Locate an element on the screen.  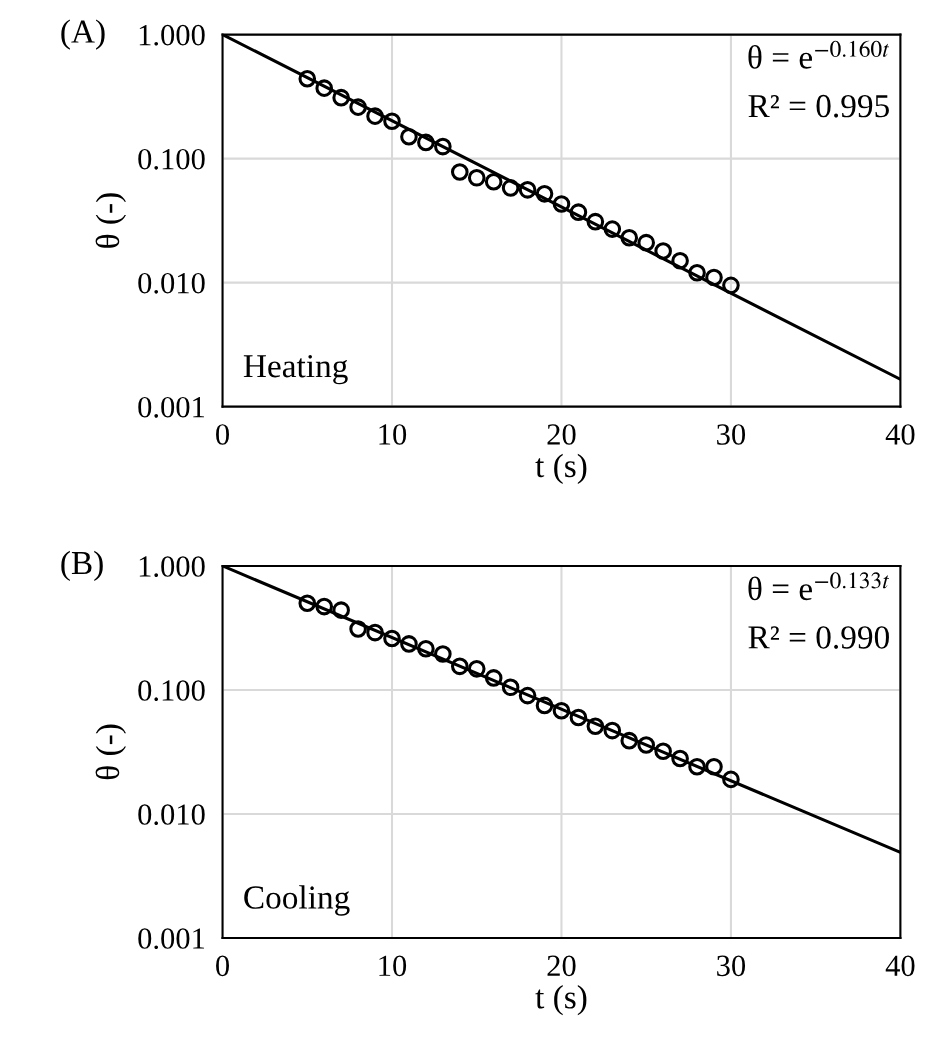
annotation: θ = e$^{−0.133t}$ is located at coordinates (819, 586).